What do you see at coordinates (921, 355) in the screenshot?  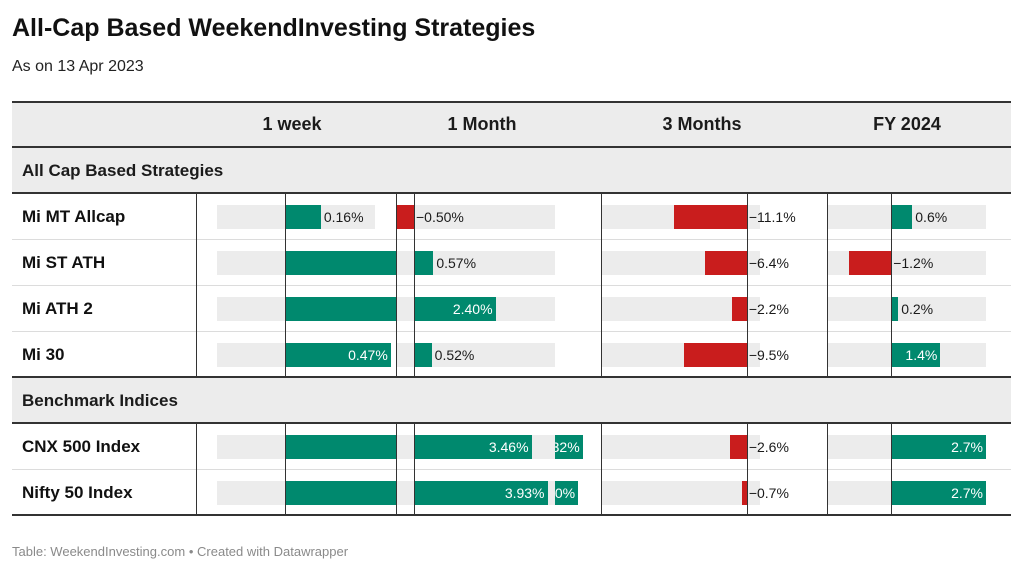 I see `value-label: 1.4%` at bounding box center [921, 355].